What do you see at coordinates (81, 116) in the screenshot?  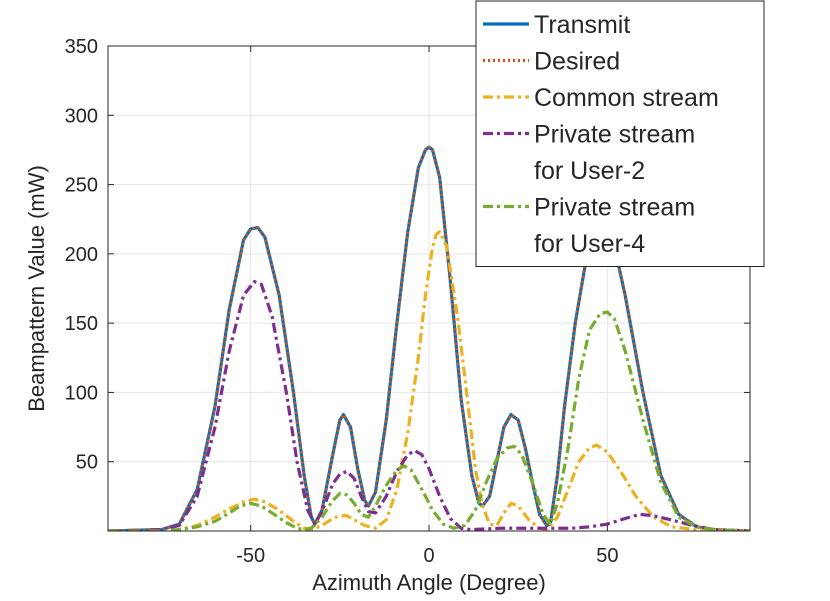 I see `y-tick-label: 300` at bounding box center [81, 116].